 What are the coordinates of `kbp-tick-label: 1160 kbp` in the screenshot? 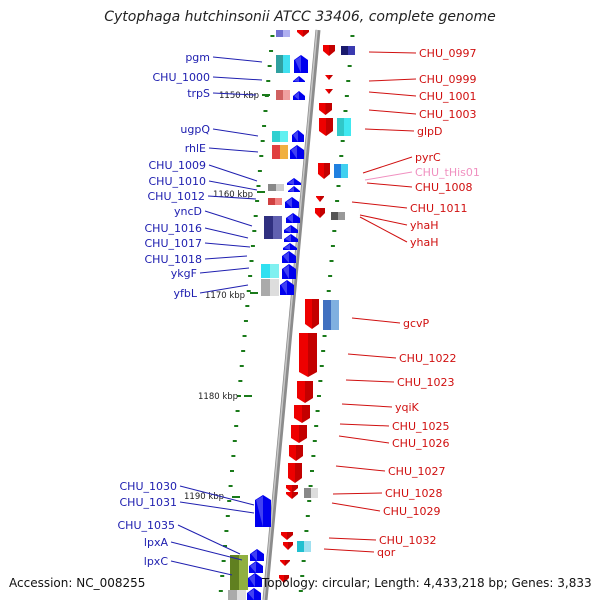 It's located at (233, 195).